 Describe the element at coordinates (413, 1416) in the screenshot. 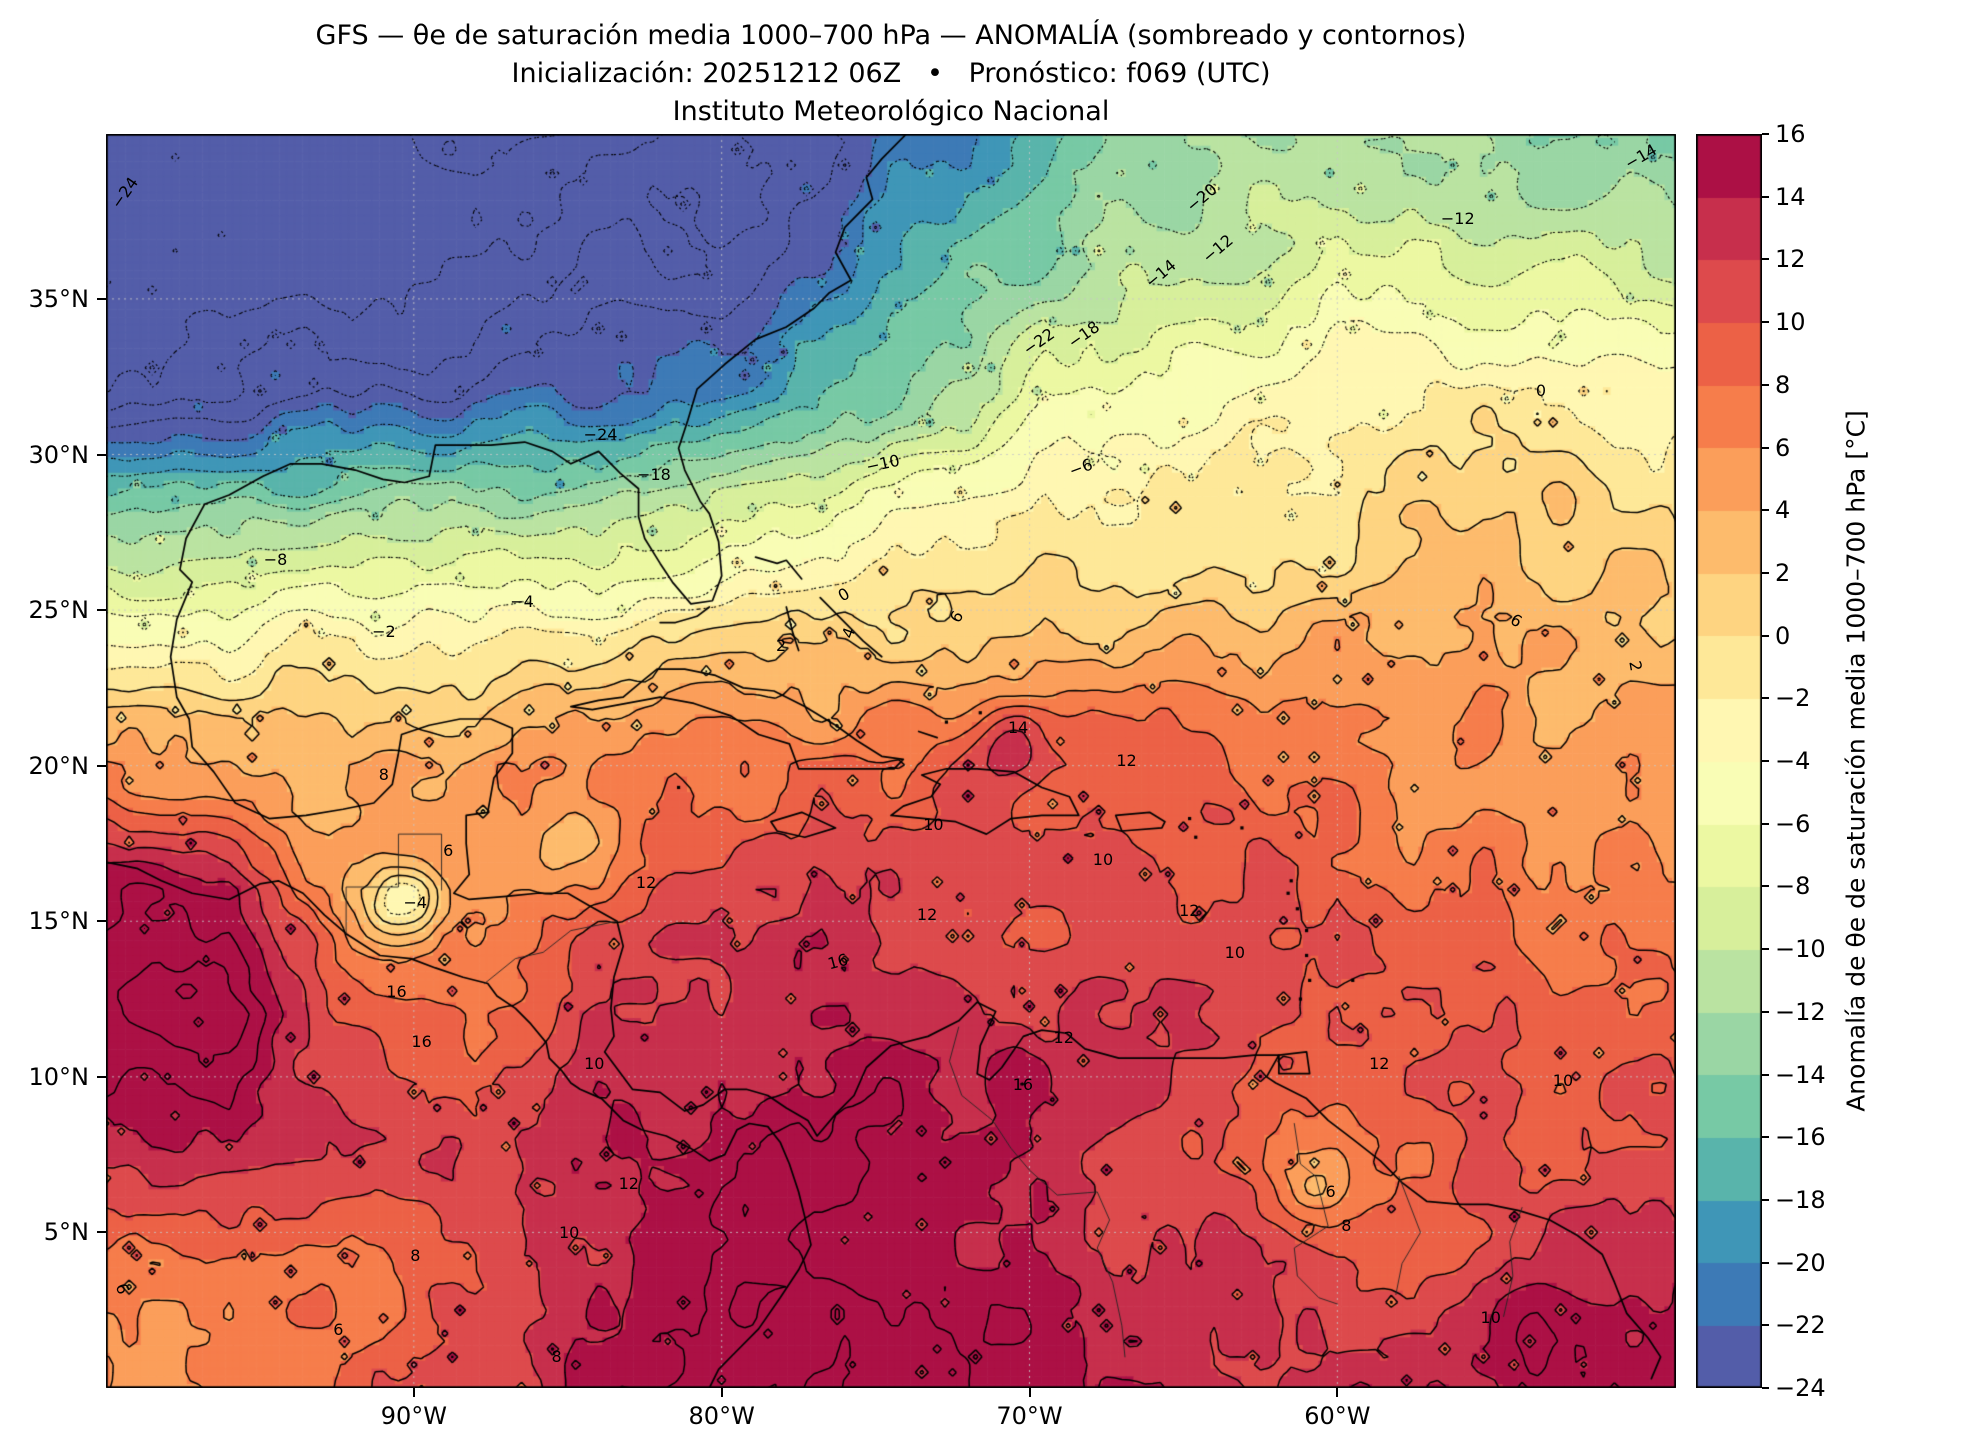

I see `x-tick-label: 90°W` at that location.